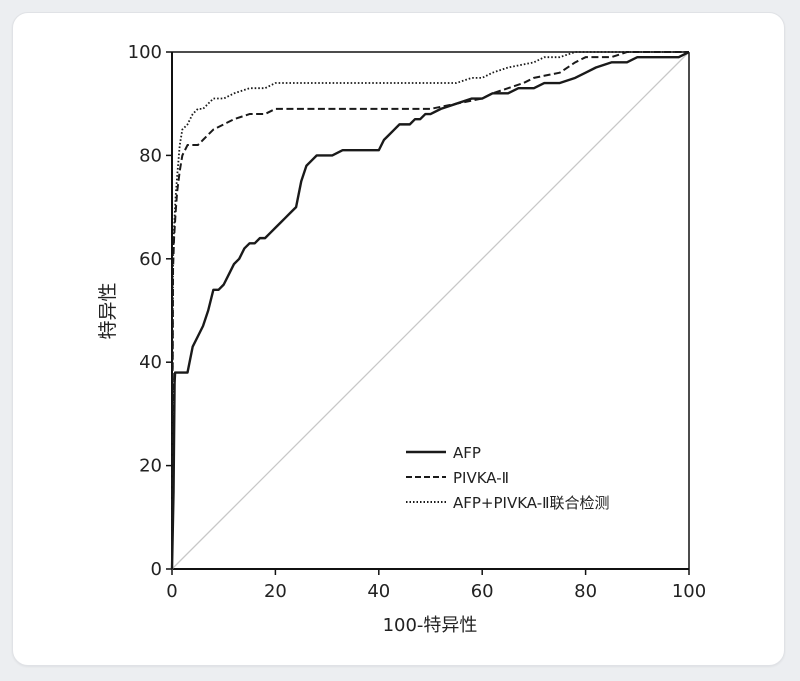 The image size is (800, 681). I want to click on legend-label-pivka: PIVKA-Ⅱ, so click(481, 478).